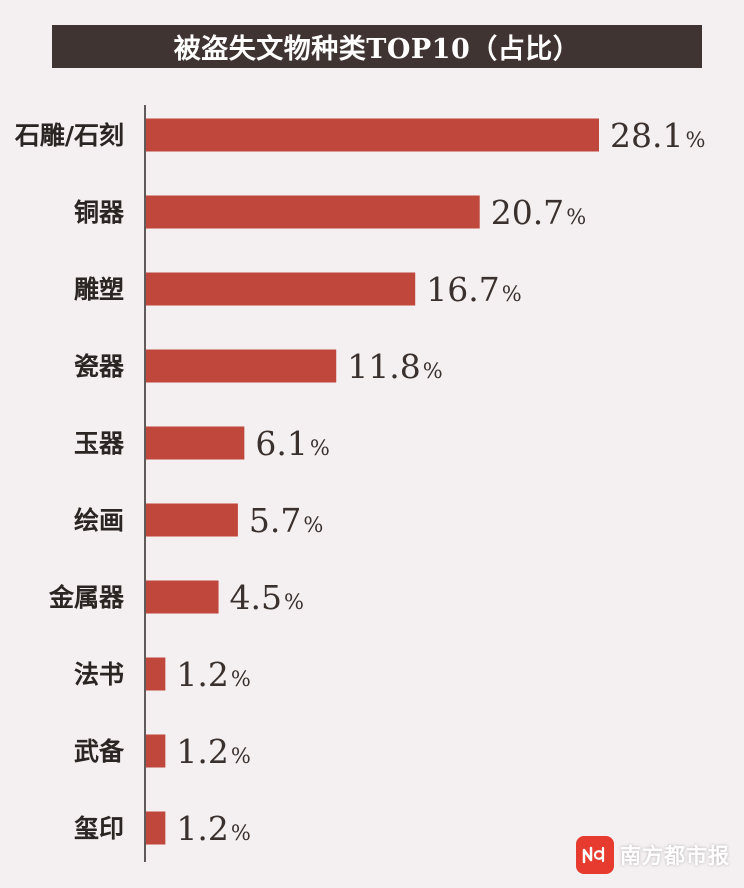  What do you see at coordinates (69, 135) in the screenshot?
I see `category-label: 石雕/石刻` at bounding box center [69, 135].